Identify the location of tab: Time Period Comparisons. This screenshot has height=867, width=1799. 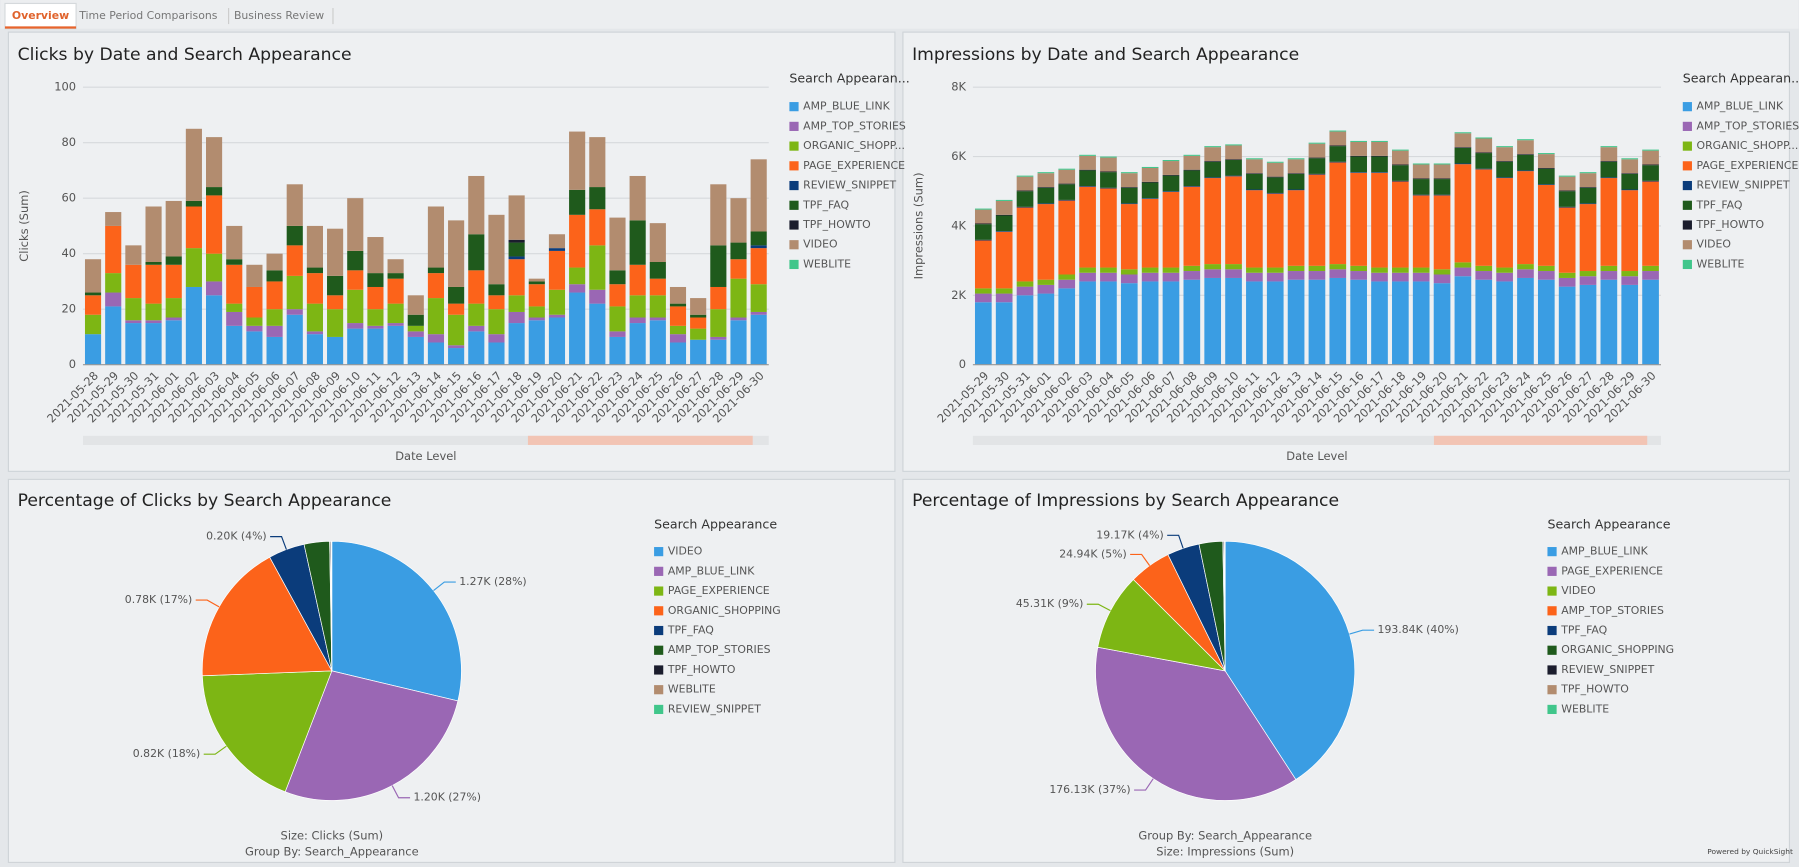
(148, 15).